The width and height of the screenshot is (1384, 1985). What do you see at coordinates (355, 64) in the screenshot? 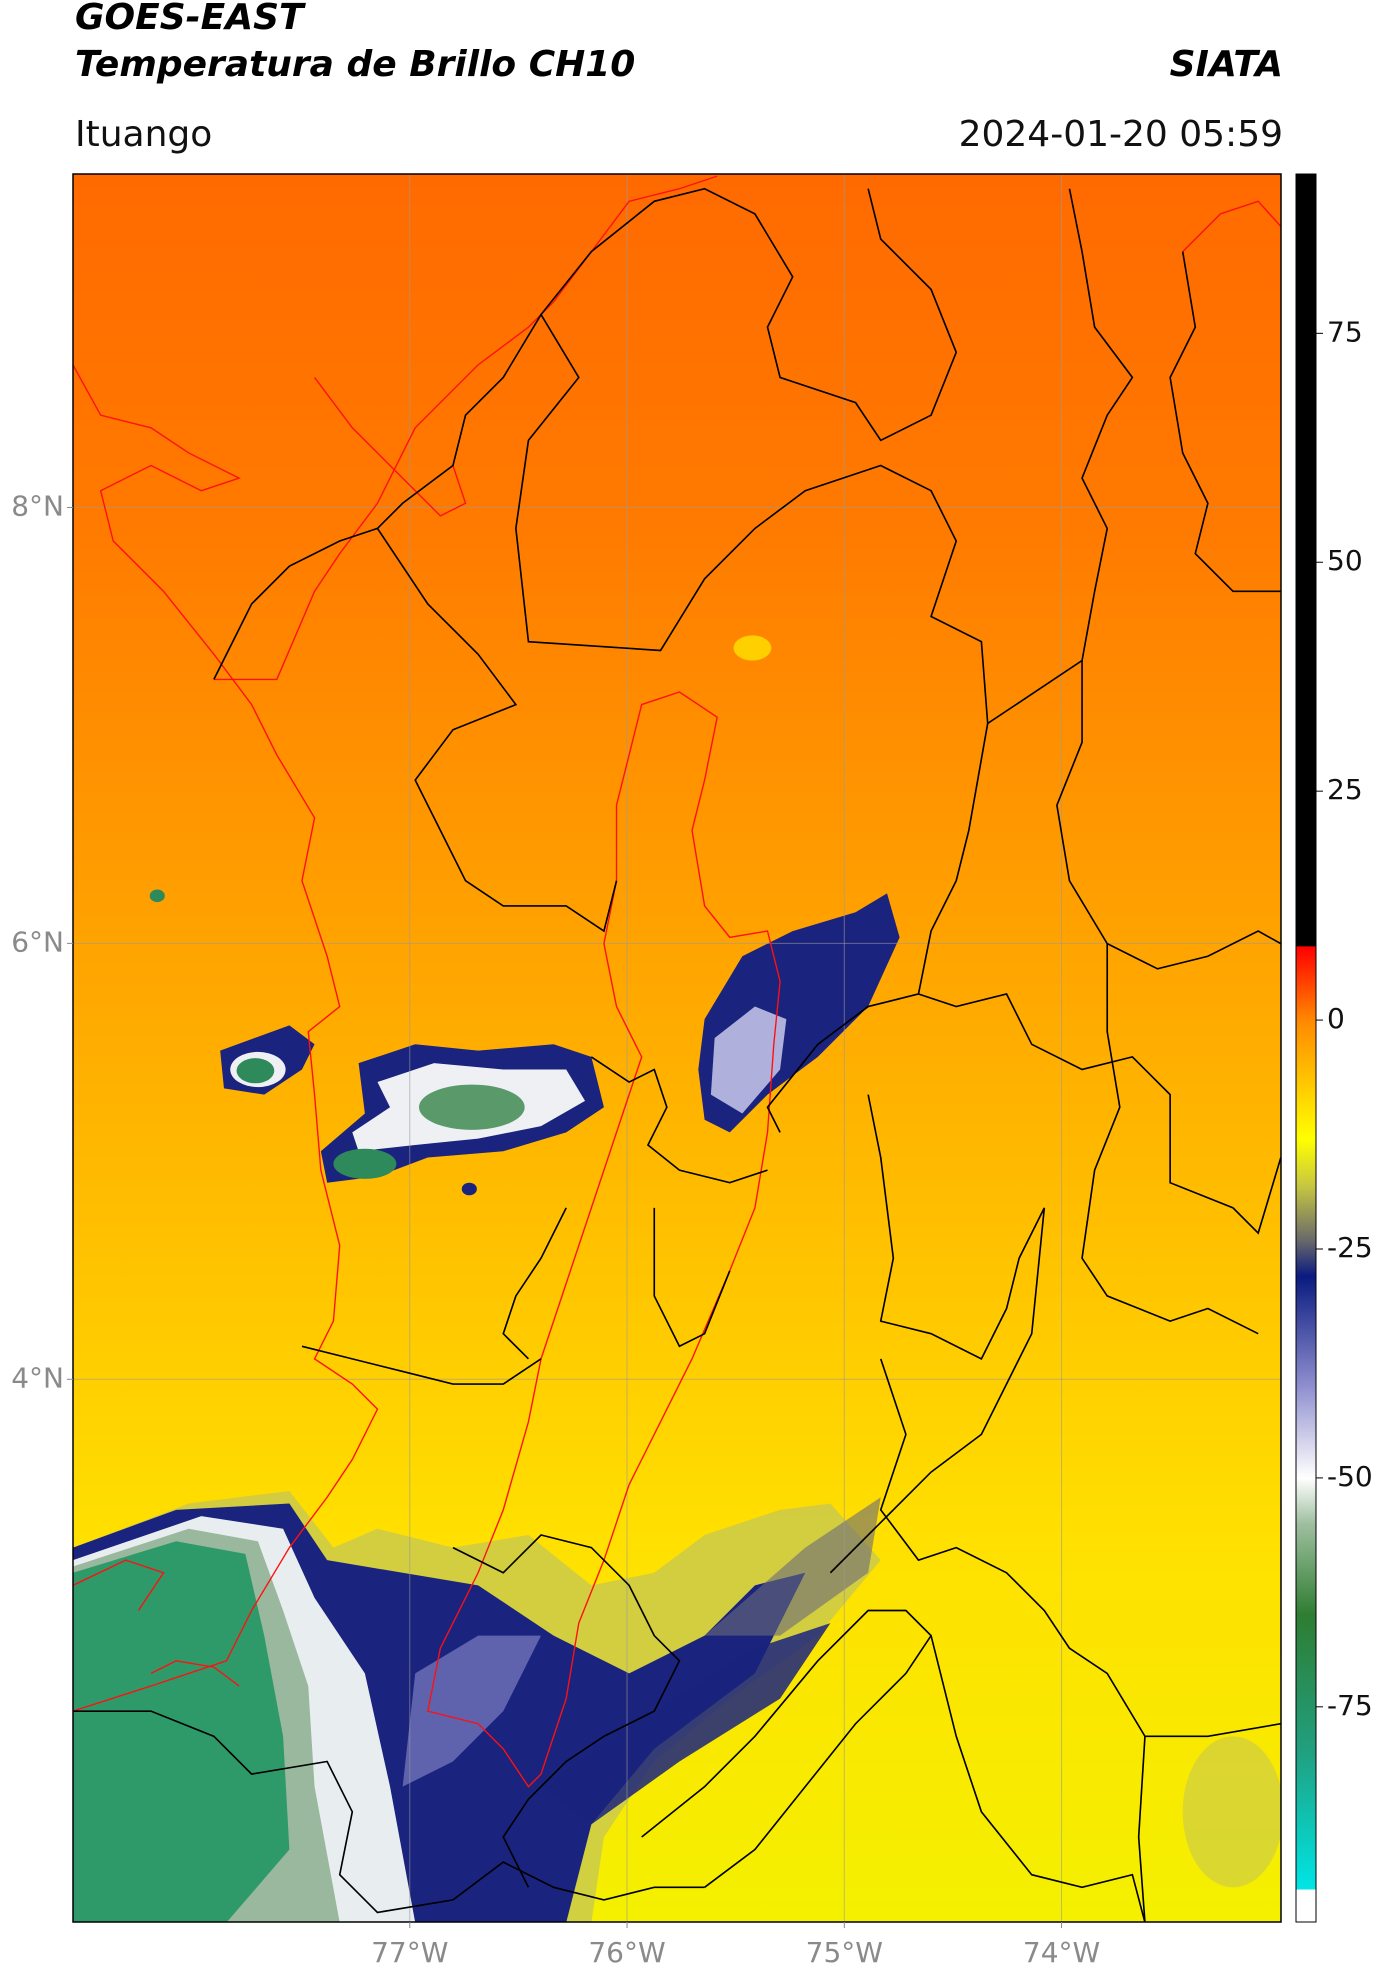
I see `subtitle: Temperatura de Brillo CH10` at bounding box center [355, 64].